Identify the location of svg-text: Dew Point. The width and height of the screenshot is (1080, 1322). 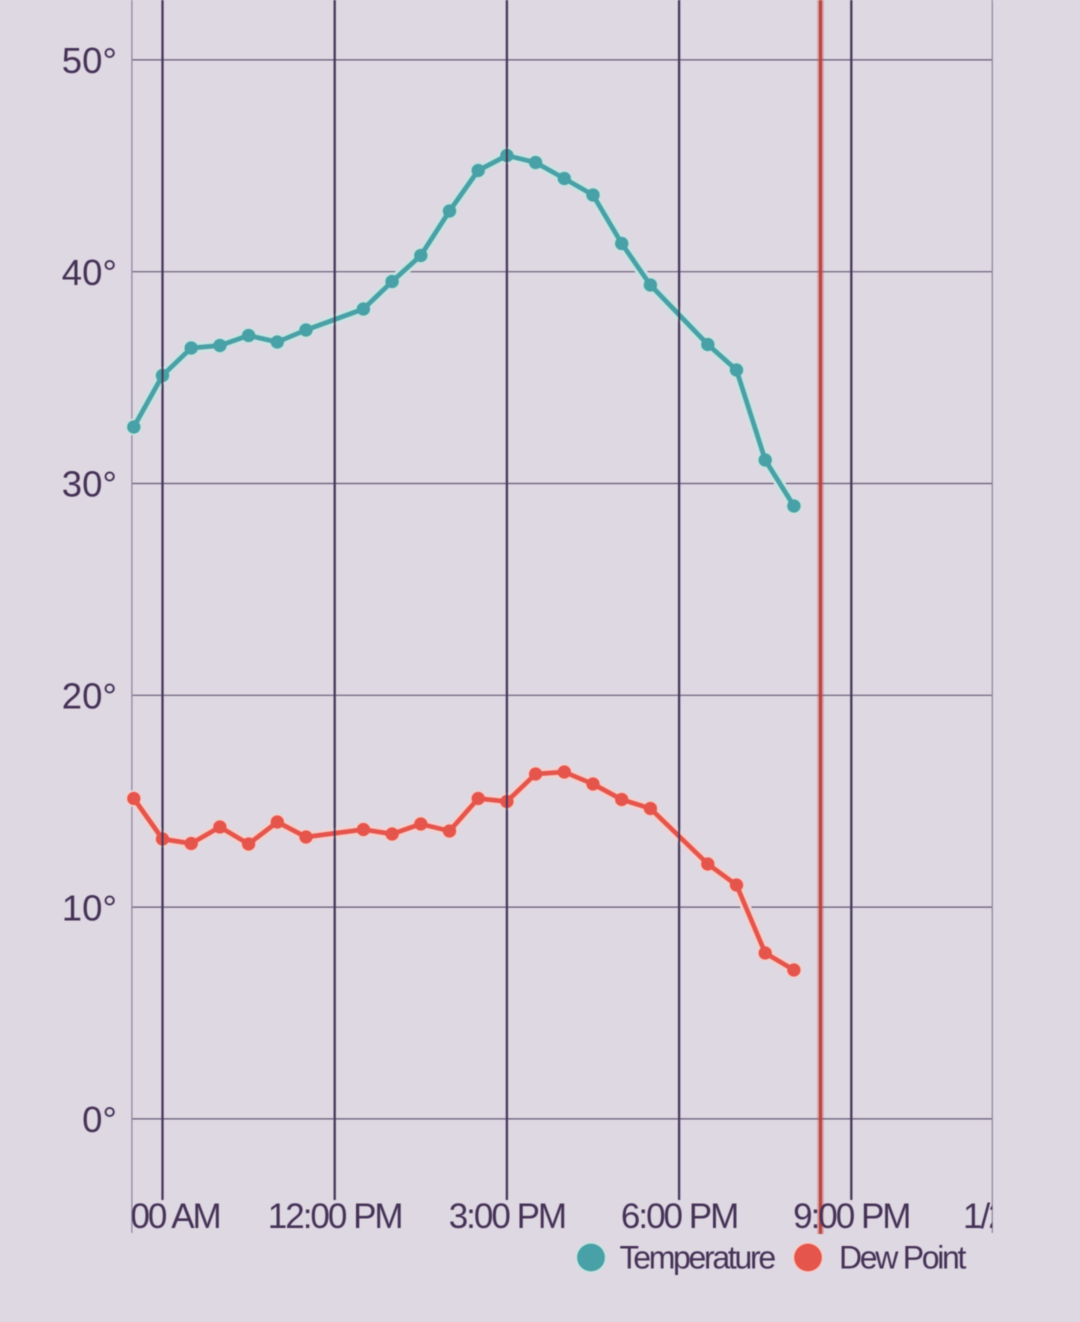
(903, 1258).